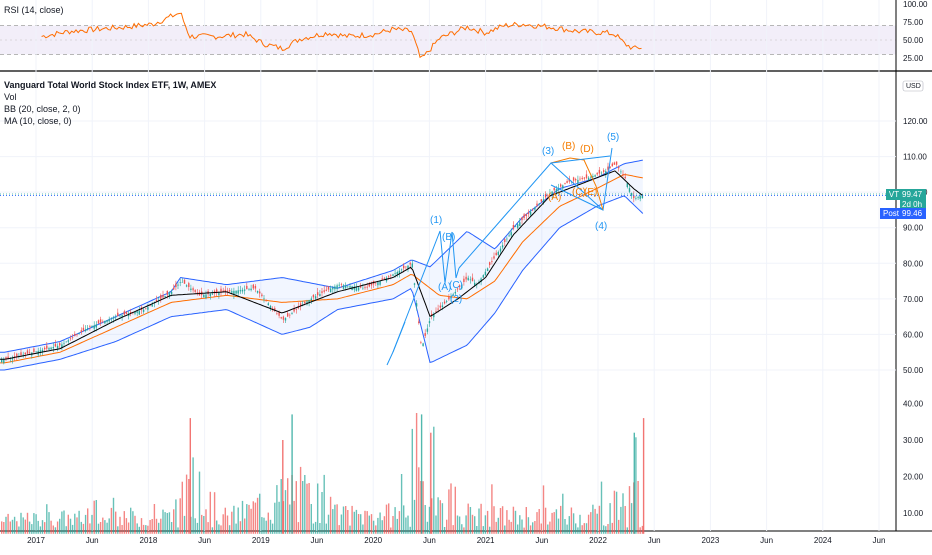 The width and height of the screenshot is (932, 555). I want to click on volume-tick-label: 20.00, so click(913, 477).